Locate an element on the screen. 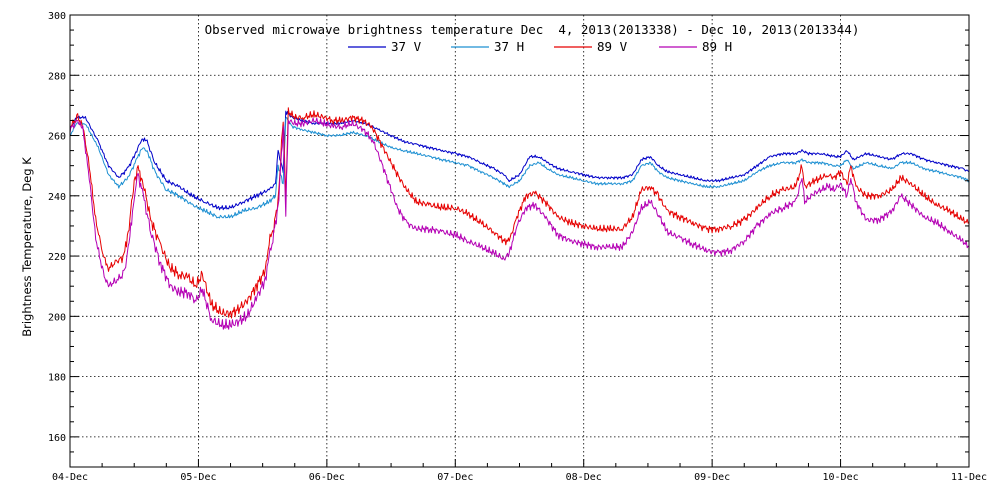 Image resolution: width=1000 pixels, height=500 pixels. y-tick-label: 280 is located at coordinates (57, 76).